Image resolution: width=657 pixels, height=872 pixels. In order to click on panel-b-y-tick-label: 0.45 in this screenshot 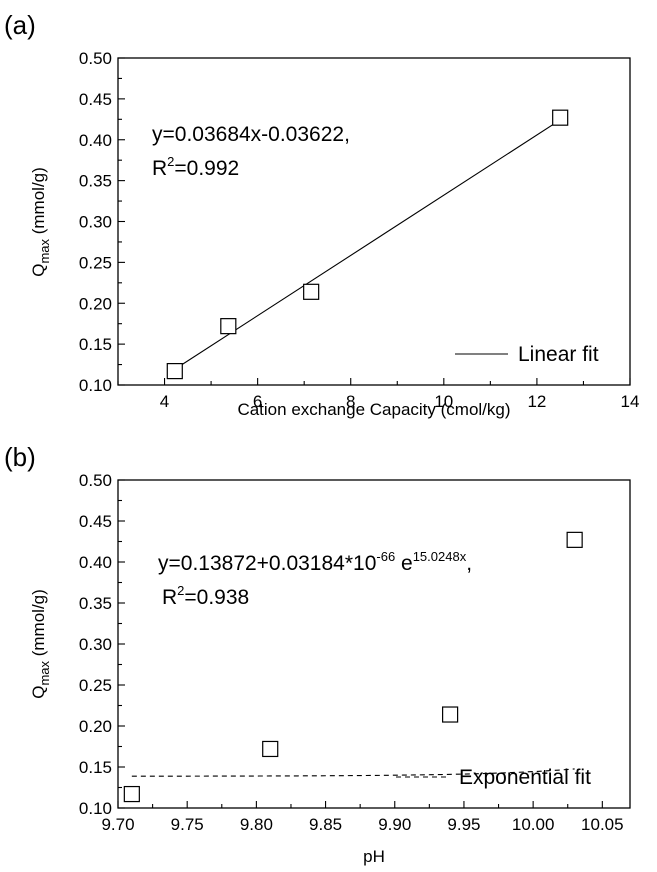, I will do `click(95, 521)`.